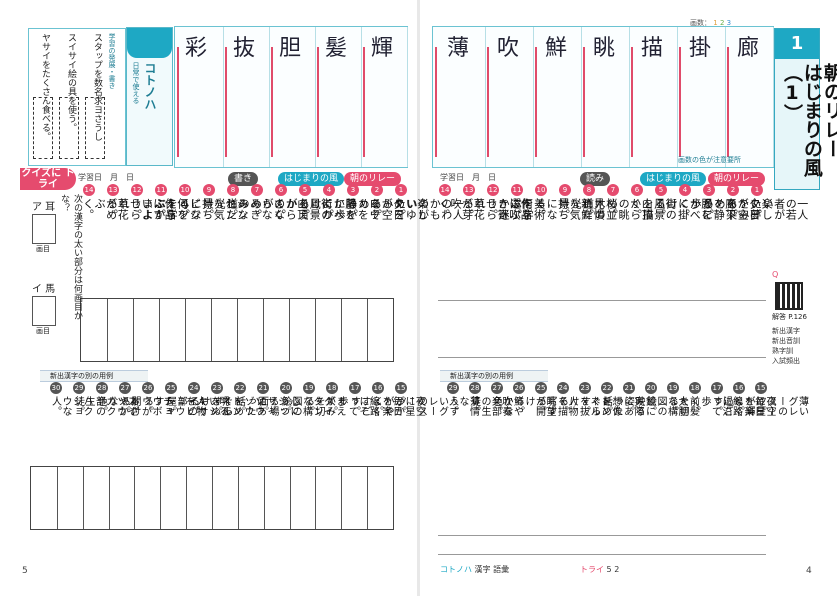 The height and width of the screenshot is (596, 837). What do you see at coordinates (673, 388) in the screenshot?
I see `question-number: 19` at bounding box center [673, 388].